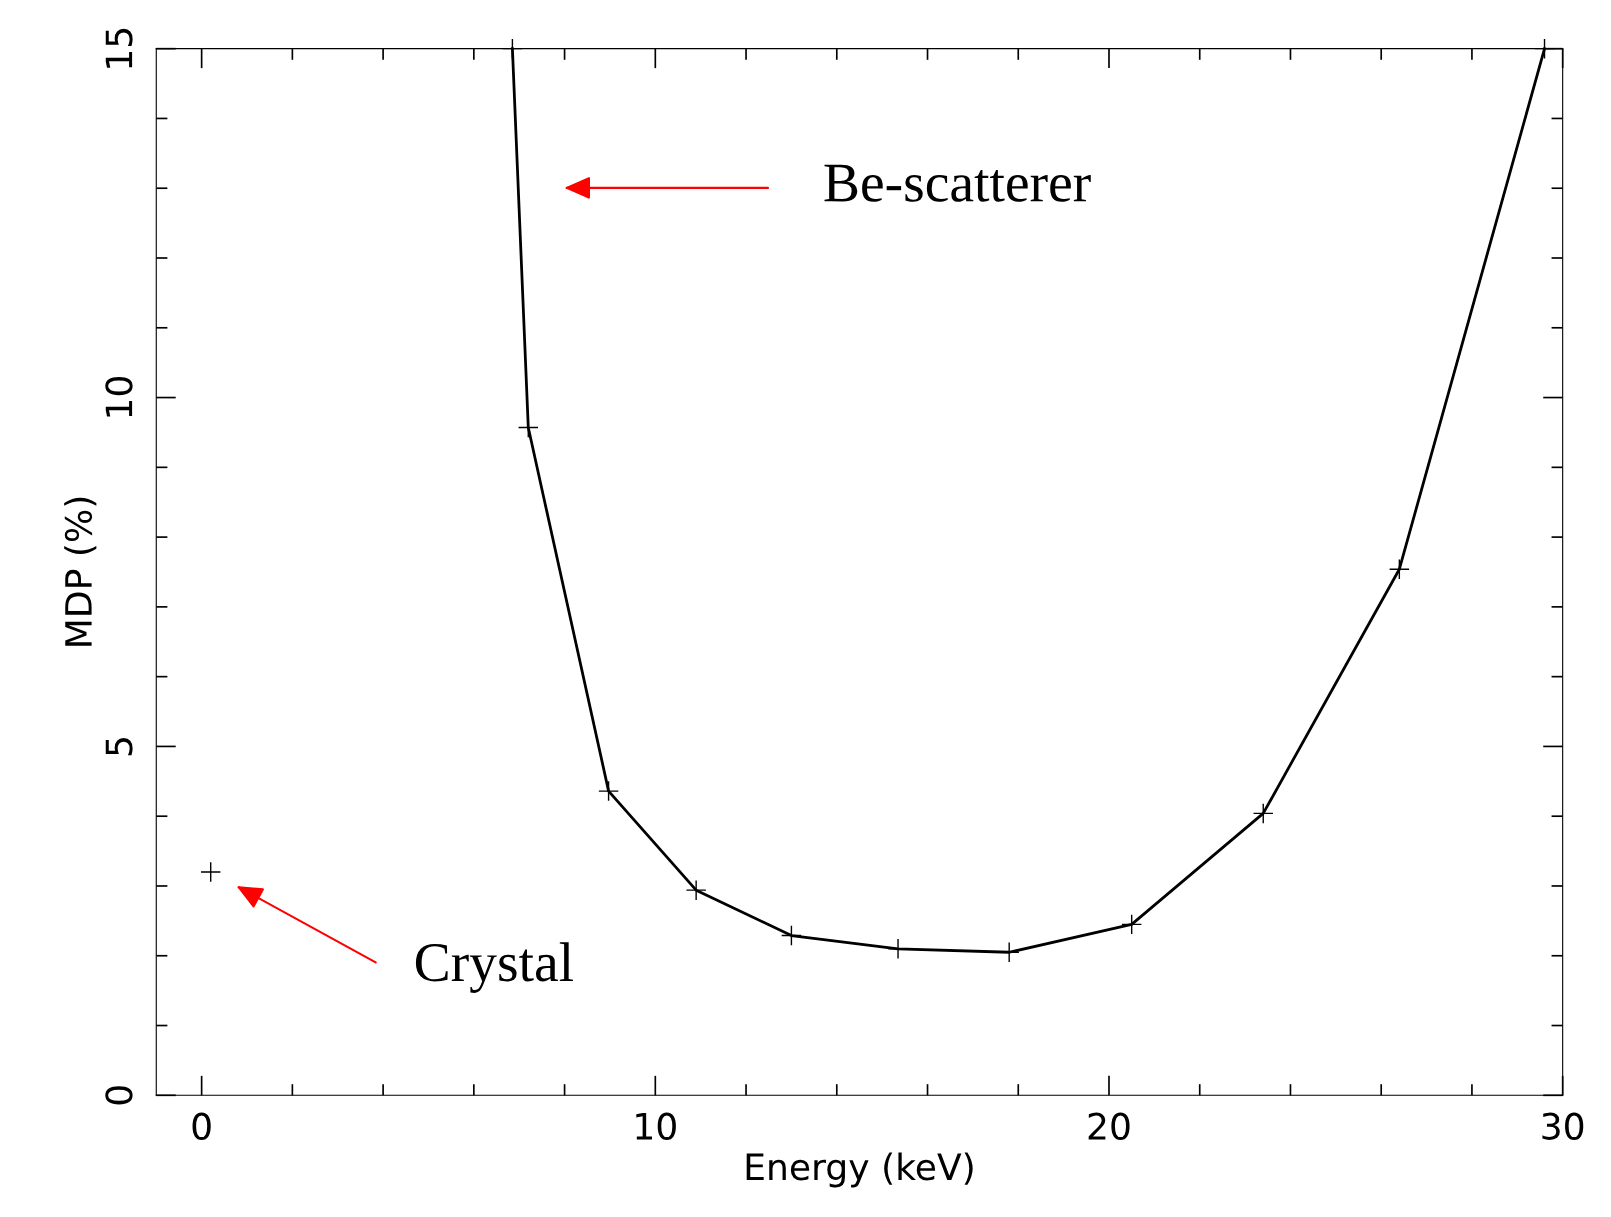 Image resolution: width=1611 pixels, height=1217 pixels. What do you see at coordinates (119, 747) in the screenshot?
I see `y-tick-label: 5` at bounding box center [119, 747].